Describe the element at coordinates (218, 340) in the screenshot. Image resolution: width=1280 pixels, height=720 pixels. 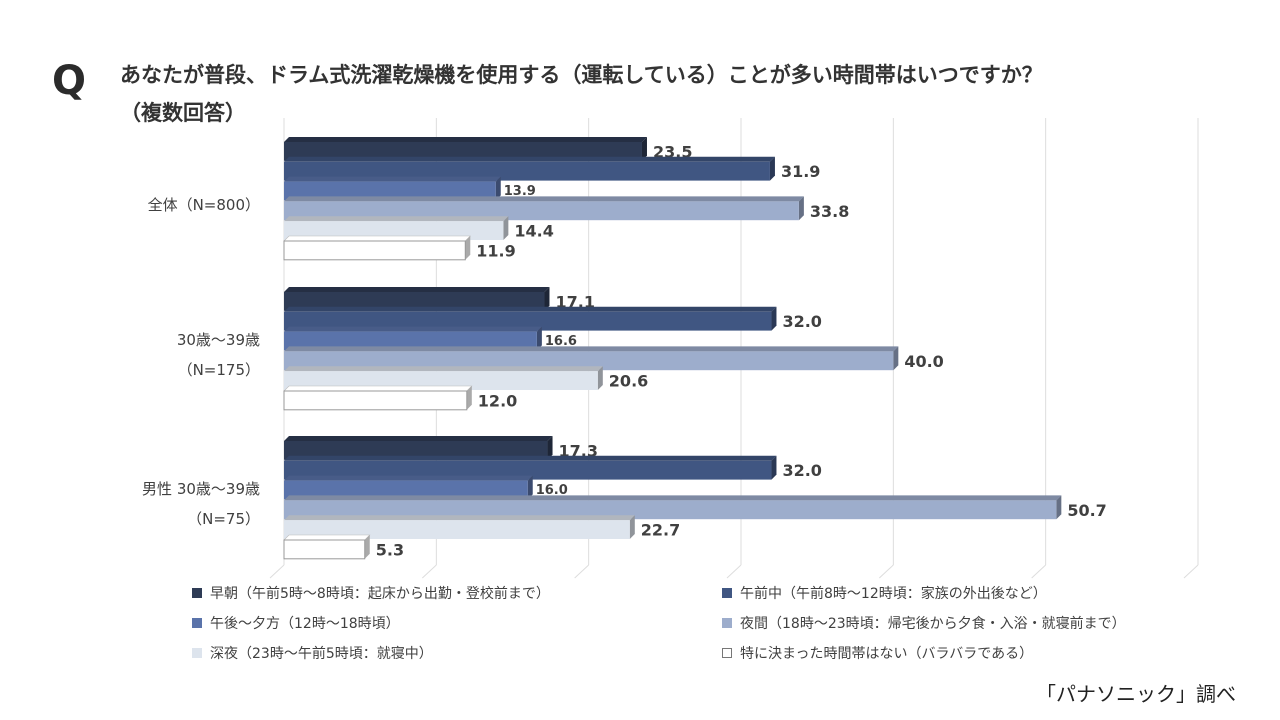
I see `category-label: 30歳～39歳` at that location.